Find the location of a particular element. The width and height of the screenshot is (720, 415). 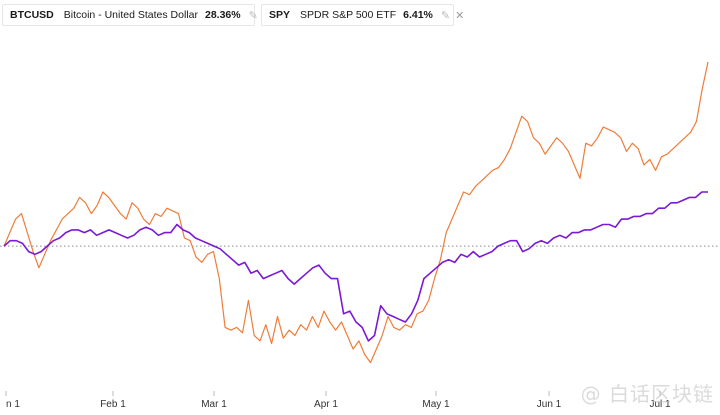

legend-ticker: SPY is located at coordinates (280, 15).